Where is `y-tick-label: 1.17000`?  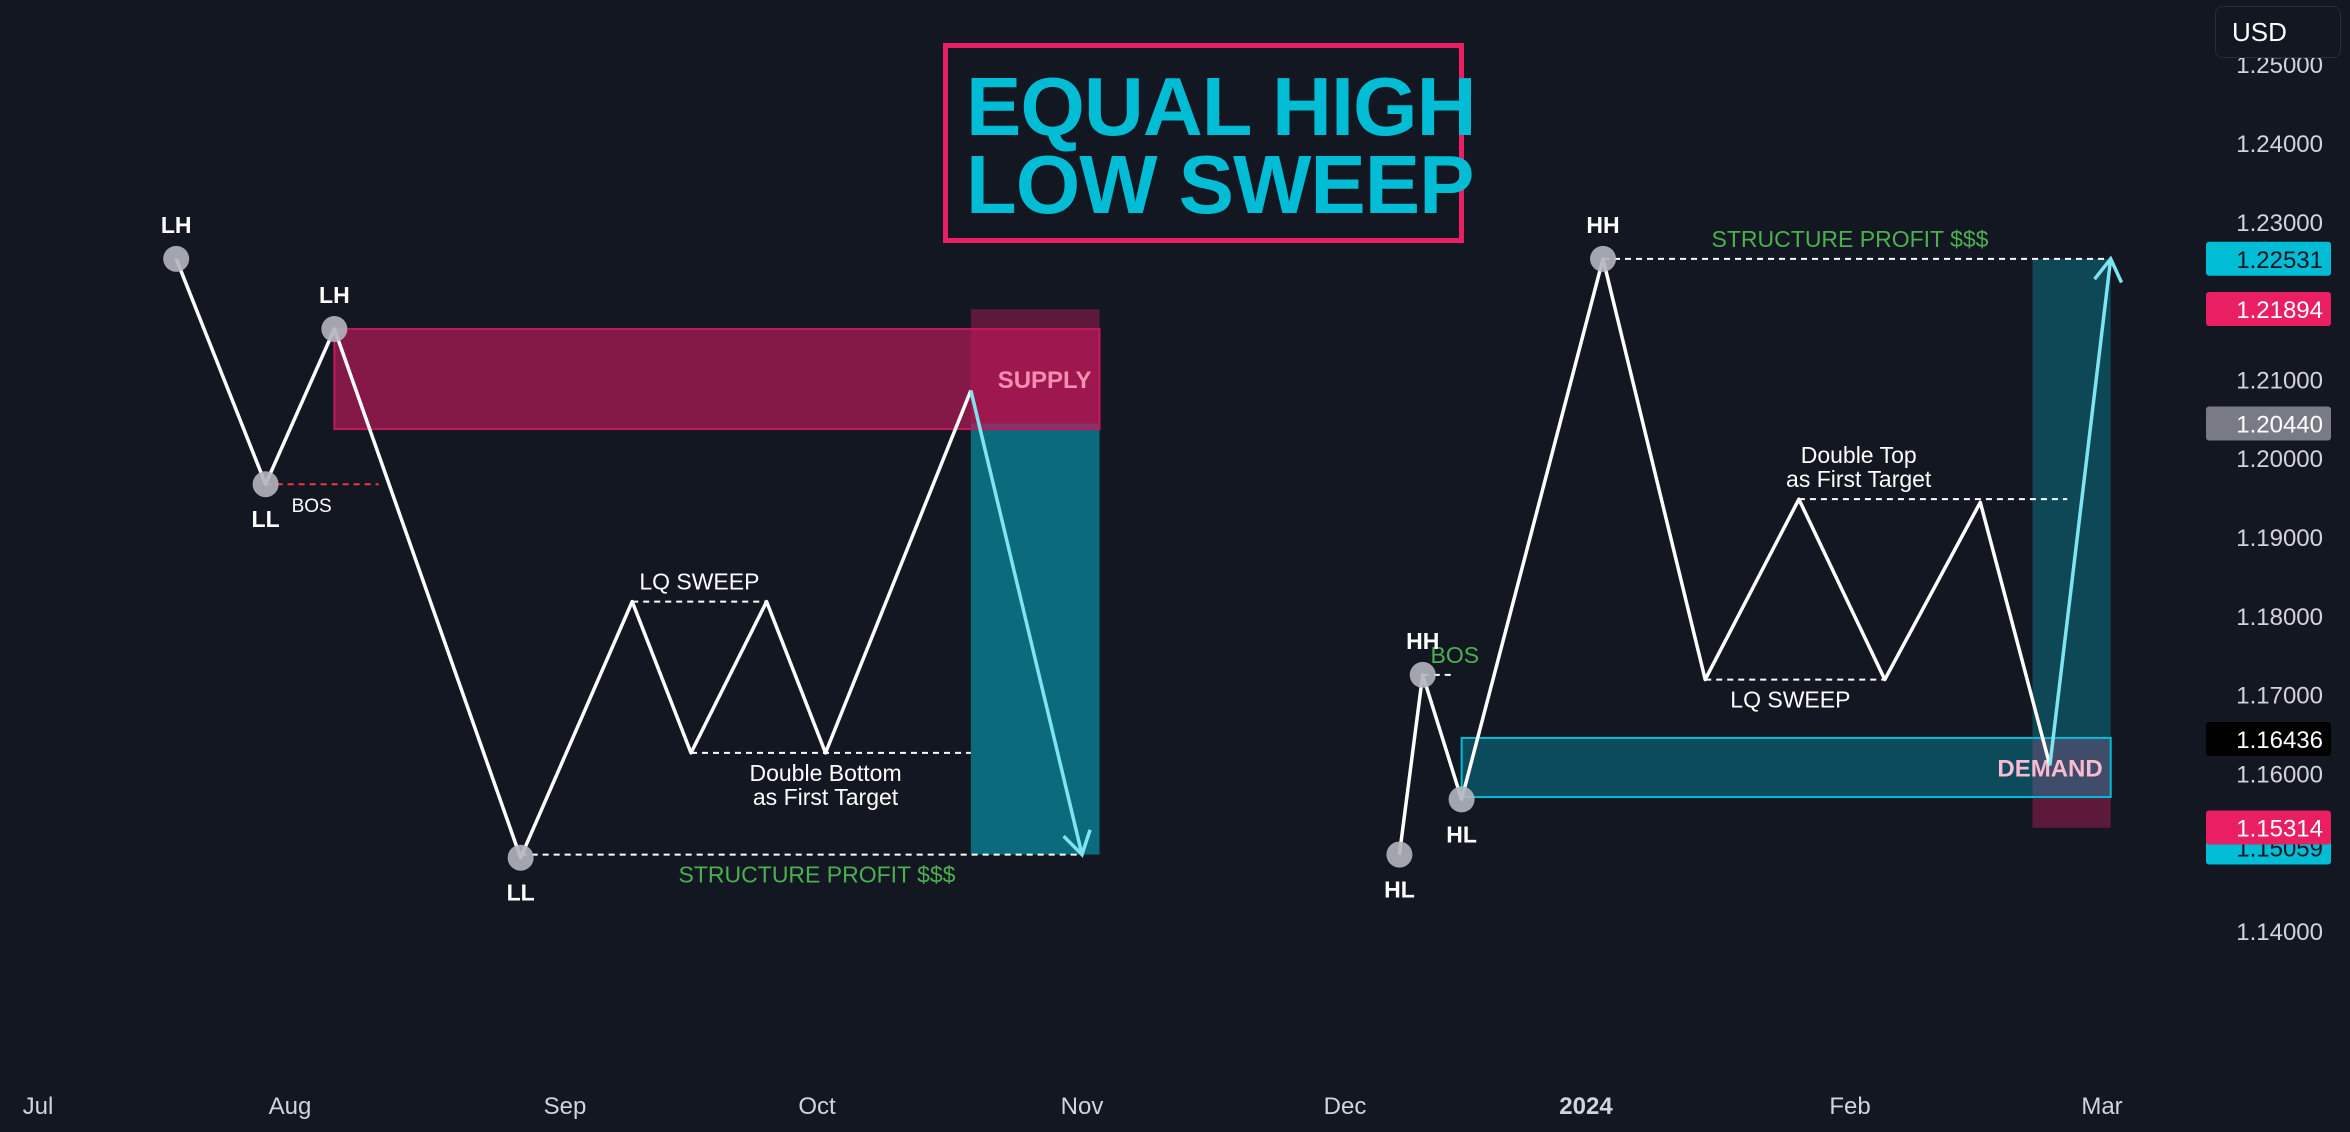 y-tick-label: 1.17000 is located at coordinates (2279, 696).